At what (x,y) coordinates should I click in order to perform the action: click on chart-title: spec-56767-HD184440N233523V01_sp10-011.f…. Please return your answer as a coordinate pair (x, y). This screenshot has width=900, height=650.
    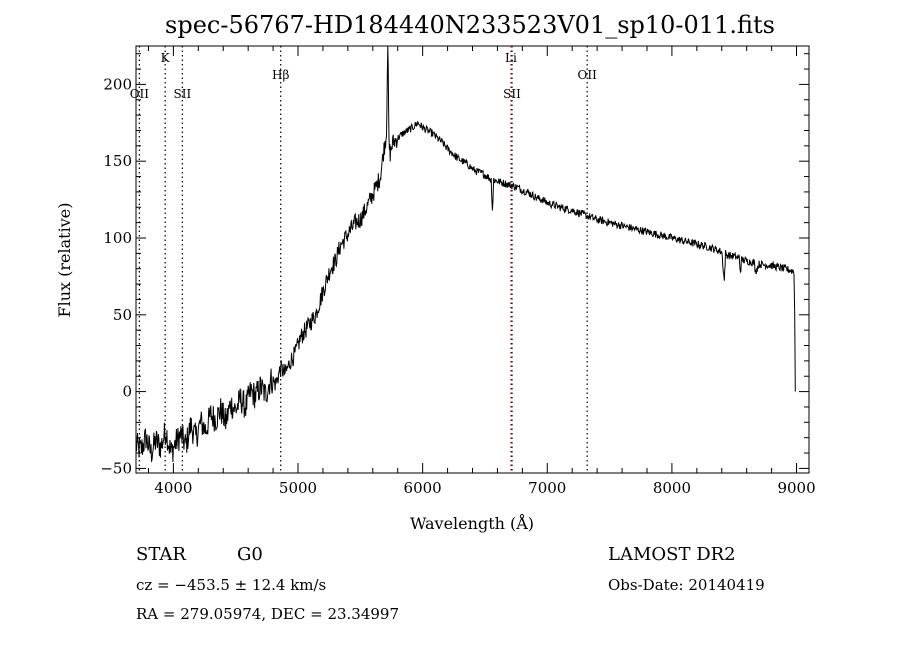
    Looking at the image, I should click on (470, 25).